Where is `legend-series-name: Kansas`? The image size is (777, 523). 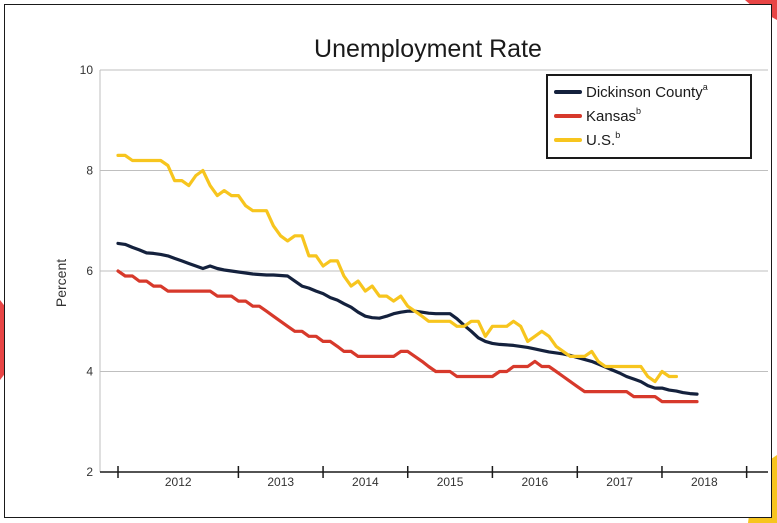
legend-series-name: Kansas is located at coordinates (611, 116).